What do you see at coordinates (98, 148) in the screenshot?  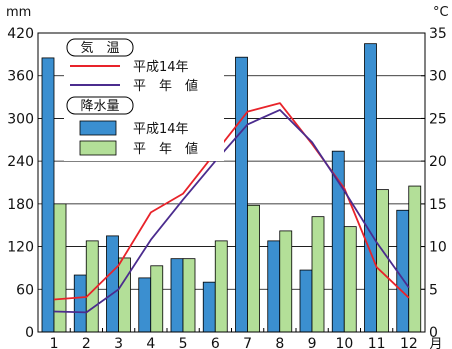 I see `legend-precip-normal-swatch` at bounding box center [98, 148].